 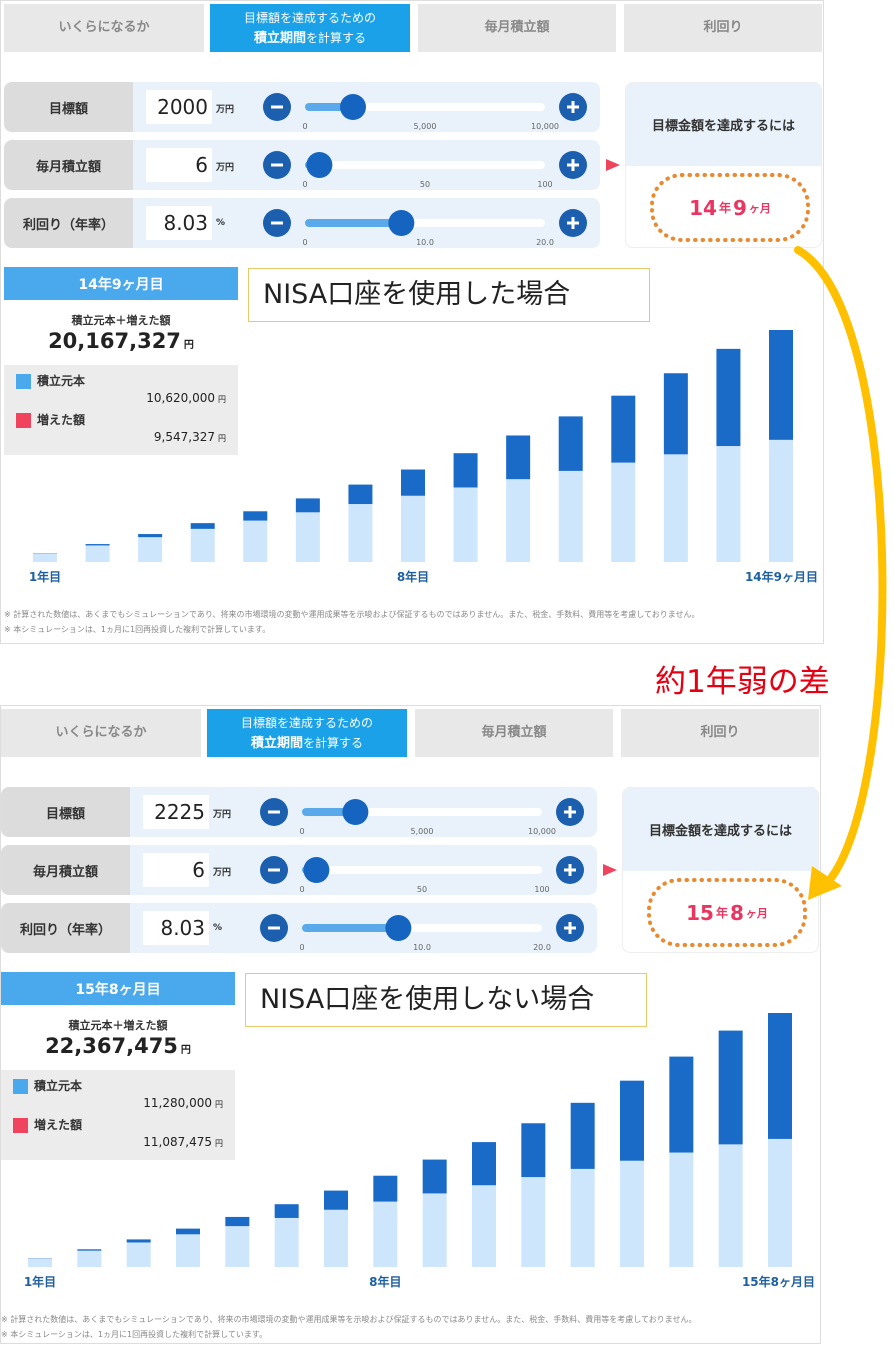 I want to click on result-months: 8, so click(x=736, y=912).